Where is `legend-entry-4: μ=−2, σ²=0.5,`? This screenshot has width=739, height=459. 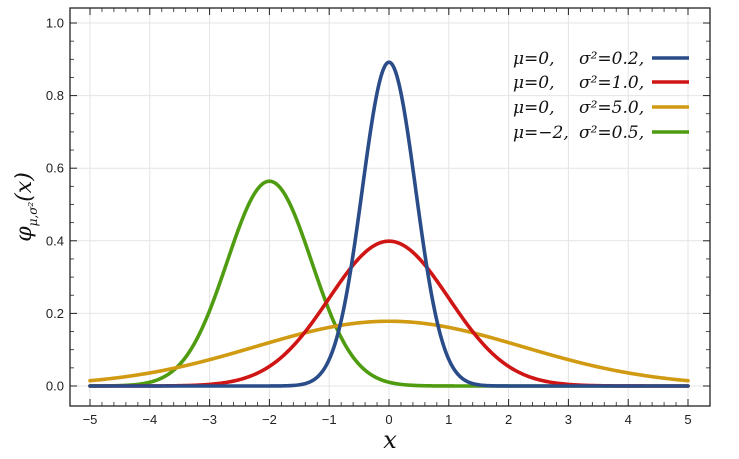
legend-entry-4: μ=−2, σ²=0.5, is located at coordinates (601, 133).